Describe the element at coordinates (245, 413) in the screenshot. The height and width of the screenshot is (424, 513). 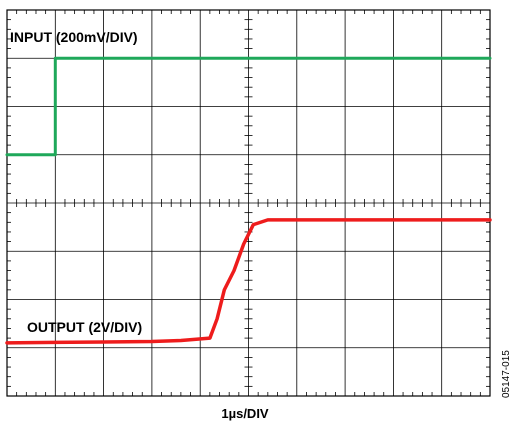
I see `x-axis-label: 1µs/DIV` at that location.